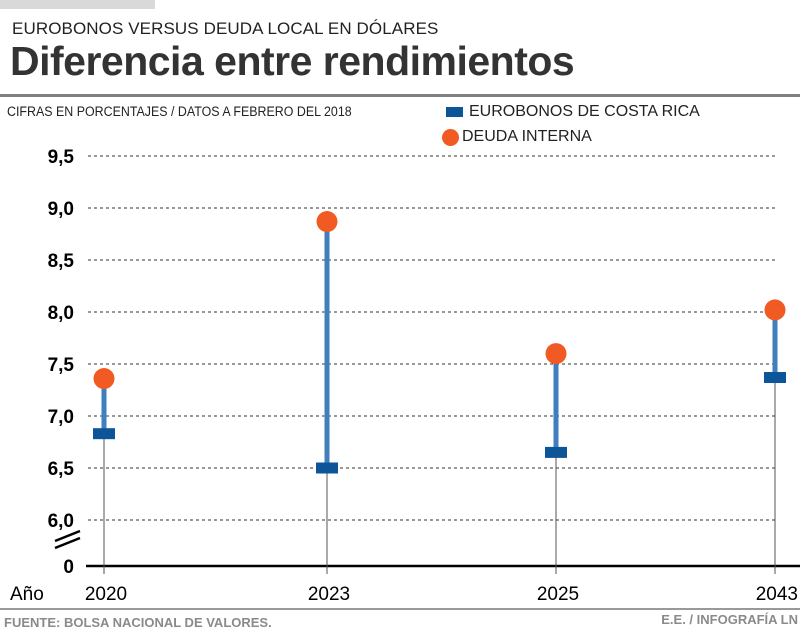  I want to click on x-tick-label: 2043, so click(777, 594).